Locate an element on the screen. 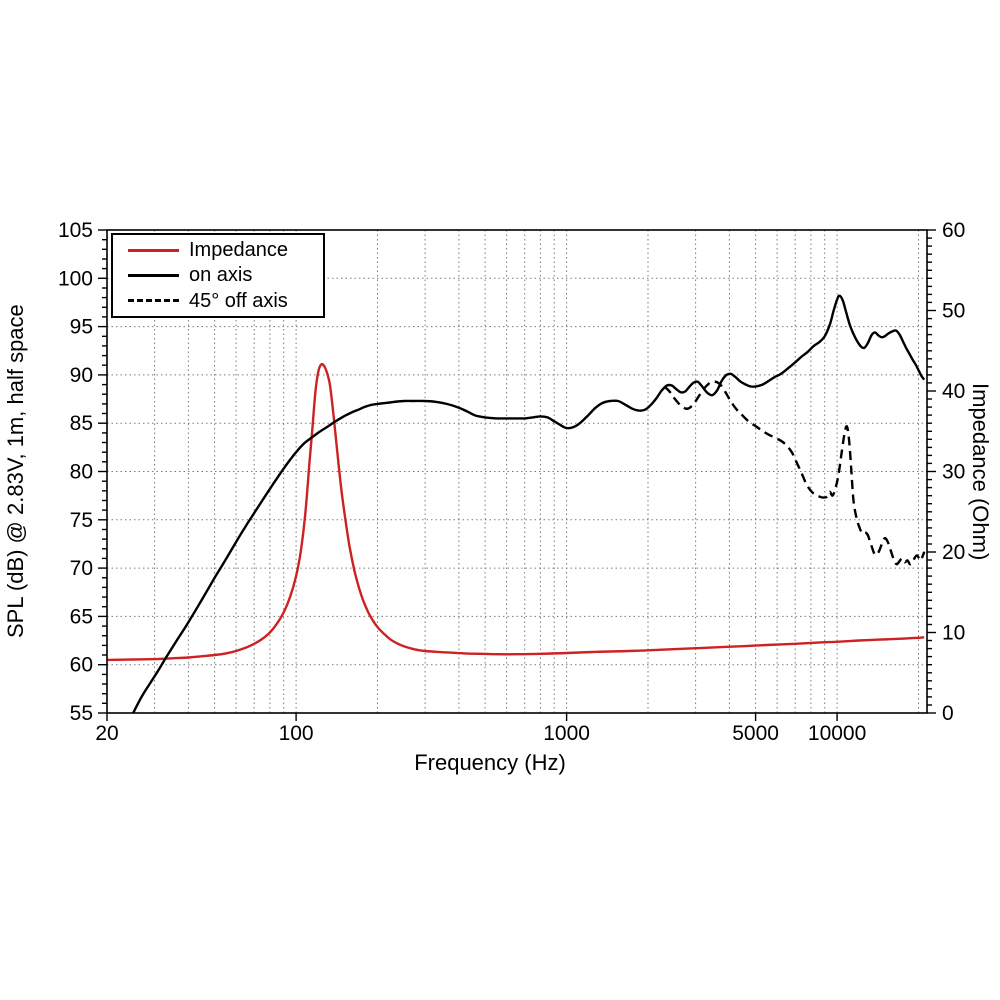  legend-label-off-axis: 45° off axis is located at coordinates (238, 300).